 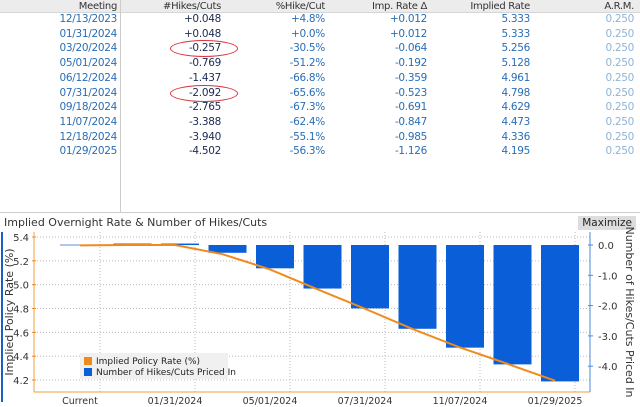 What do you see at coordinates (410, 77) in the screenshot?
I see `cell-imp-rate-delta: -0.359` at bounding box center [410, 77].